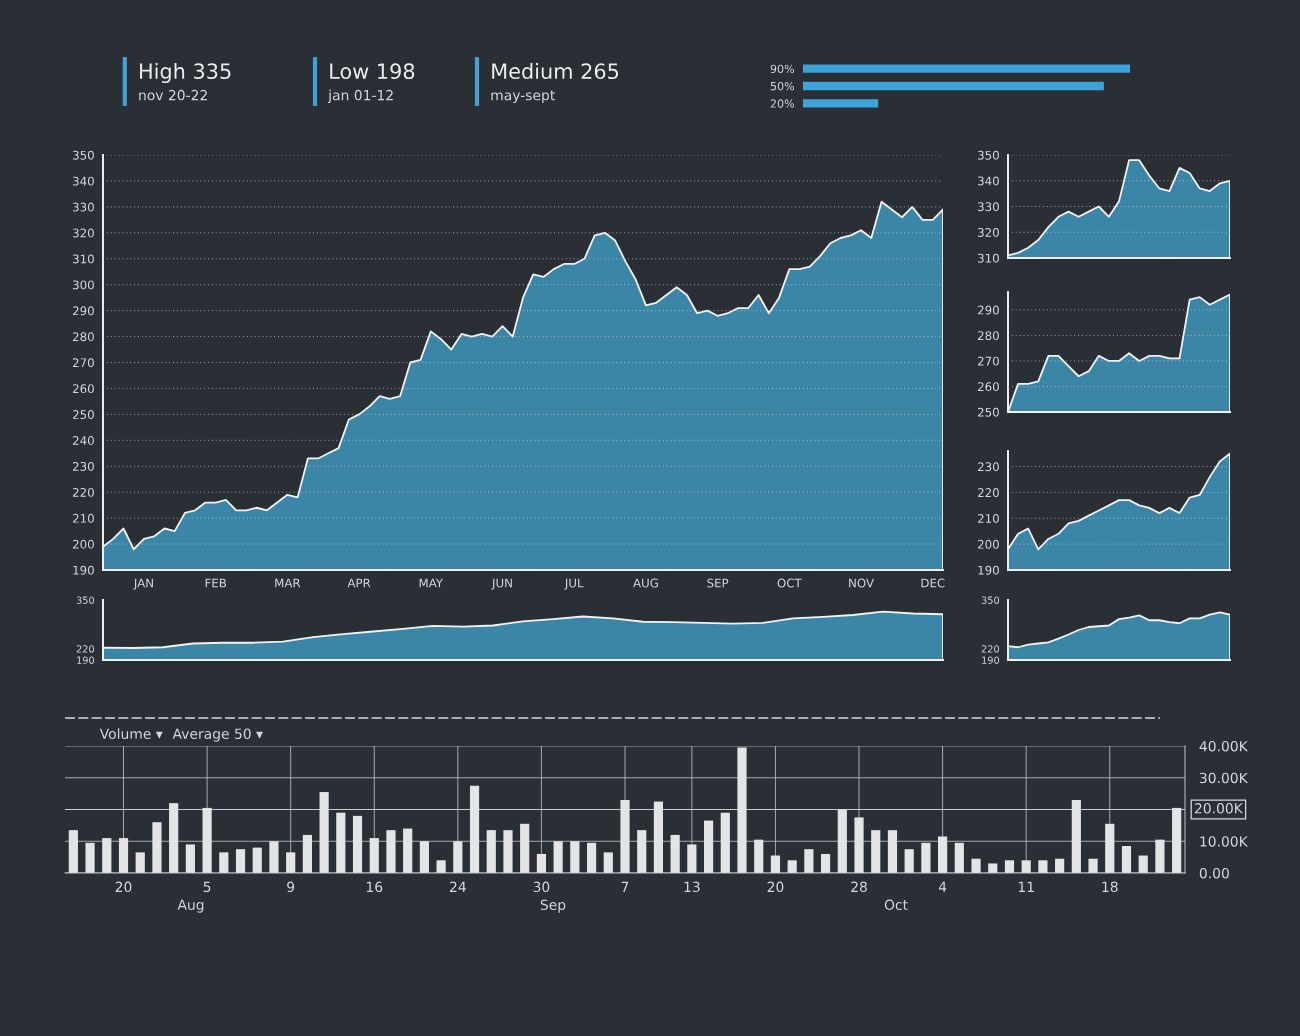 The width and height of the screenshot is (1300, 1036). I want to click on y-tick-label: 300, so click(83, 285).